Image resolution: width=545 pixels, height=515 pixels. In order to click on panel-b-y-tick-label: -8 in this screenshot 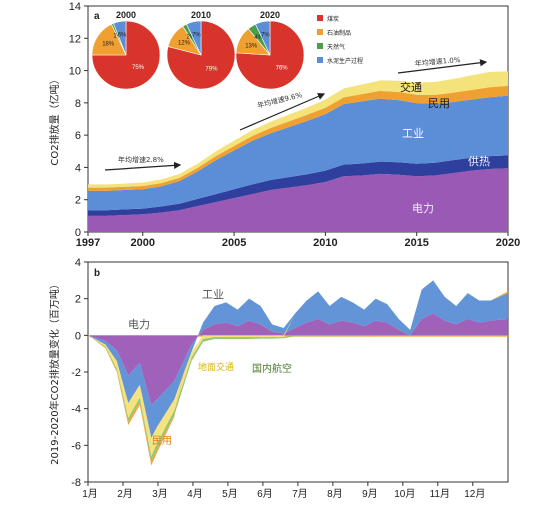, I will do `click(76, 483)`.